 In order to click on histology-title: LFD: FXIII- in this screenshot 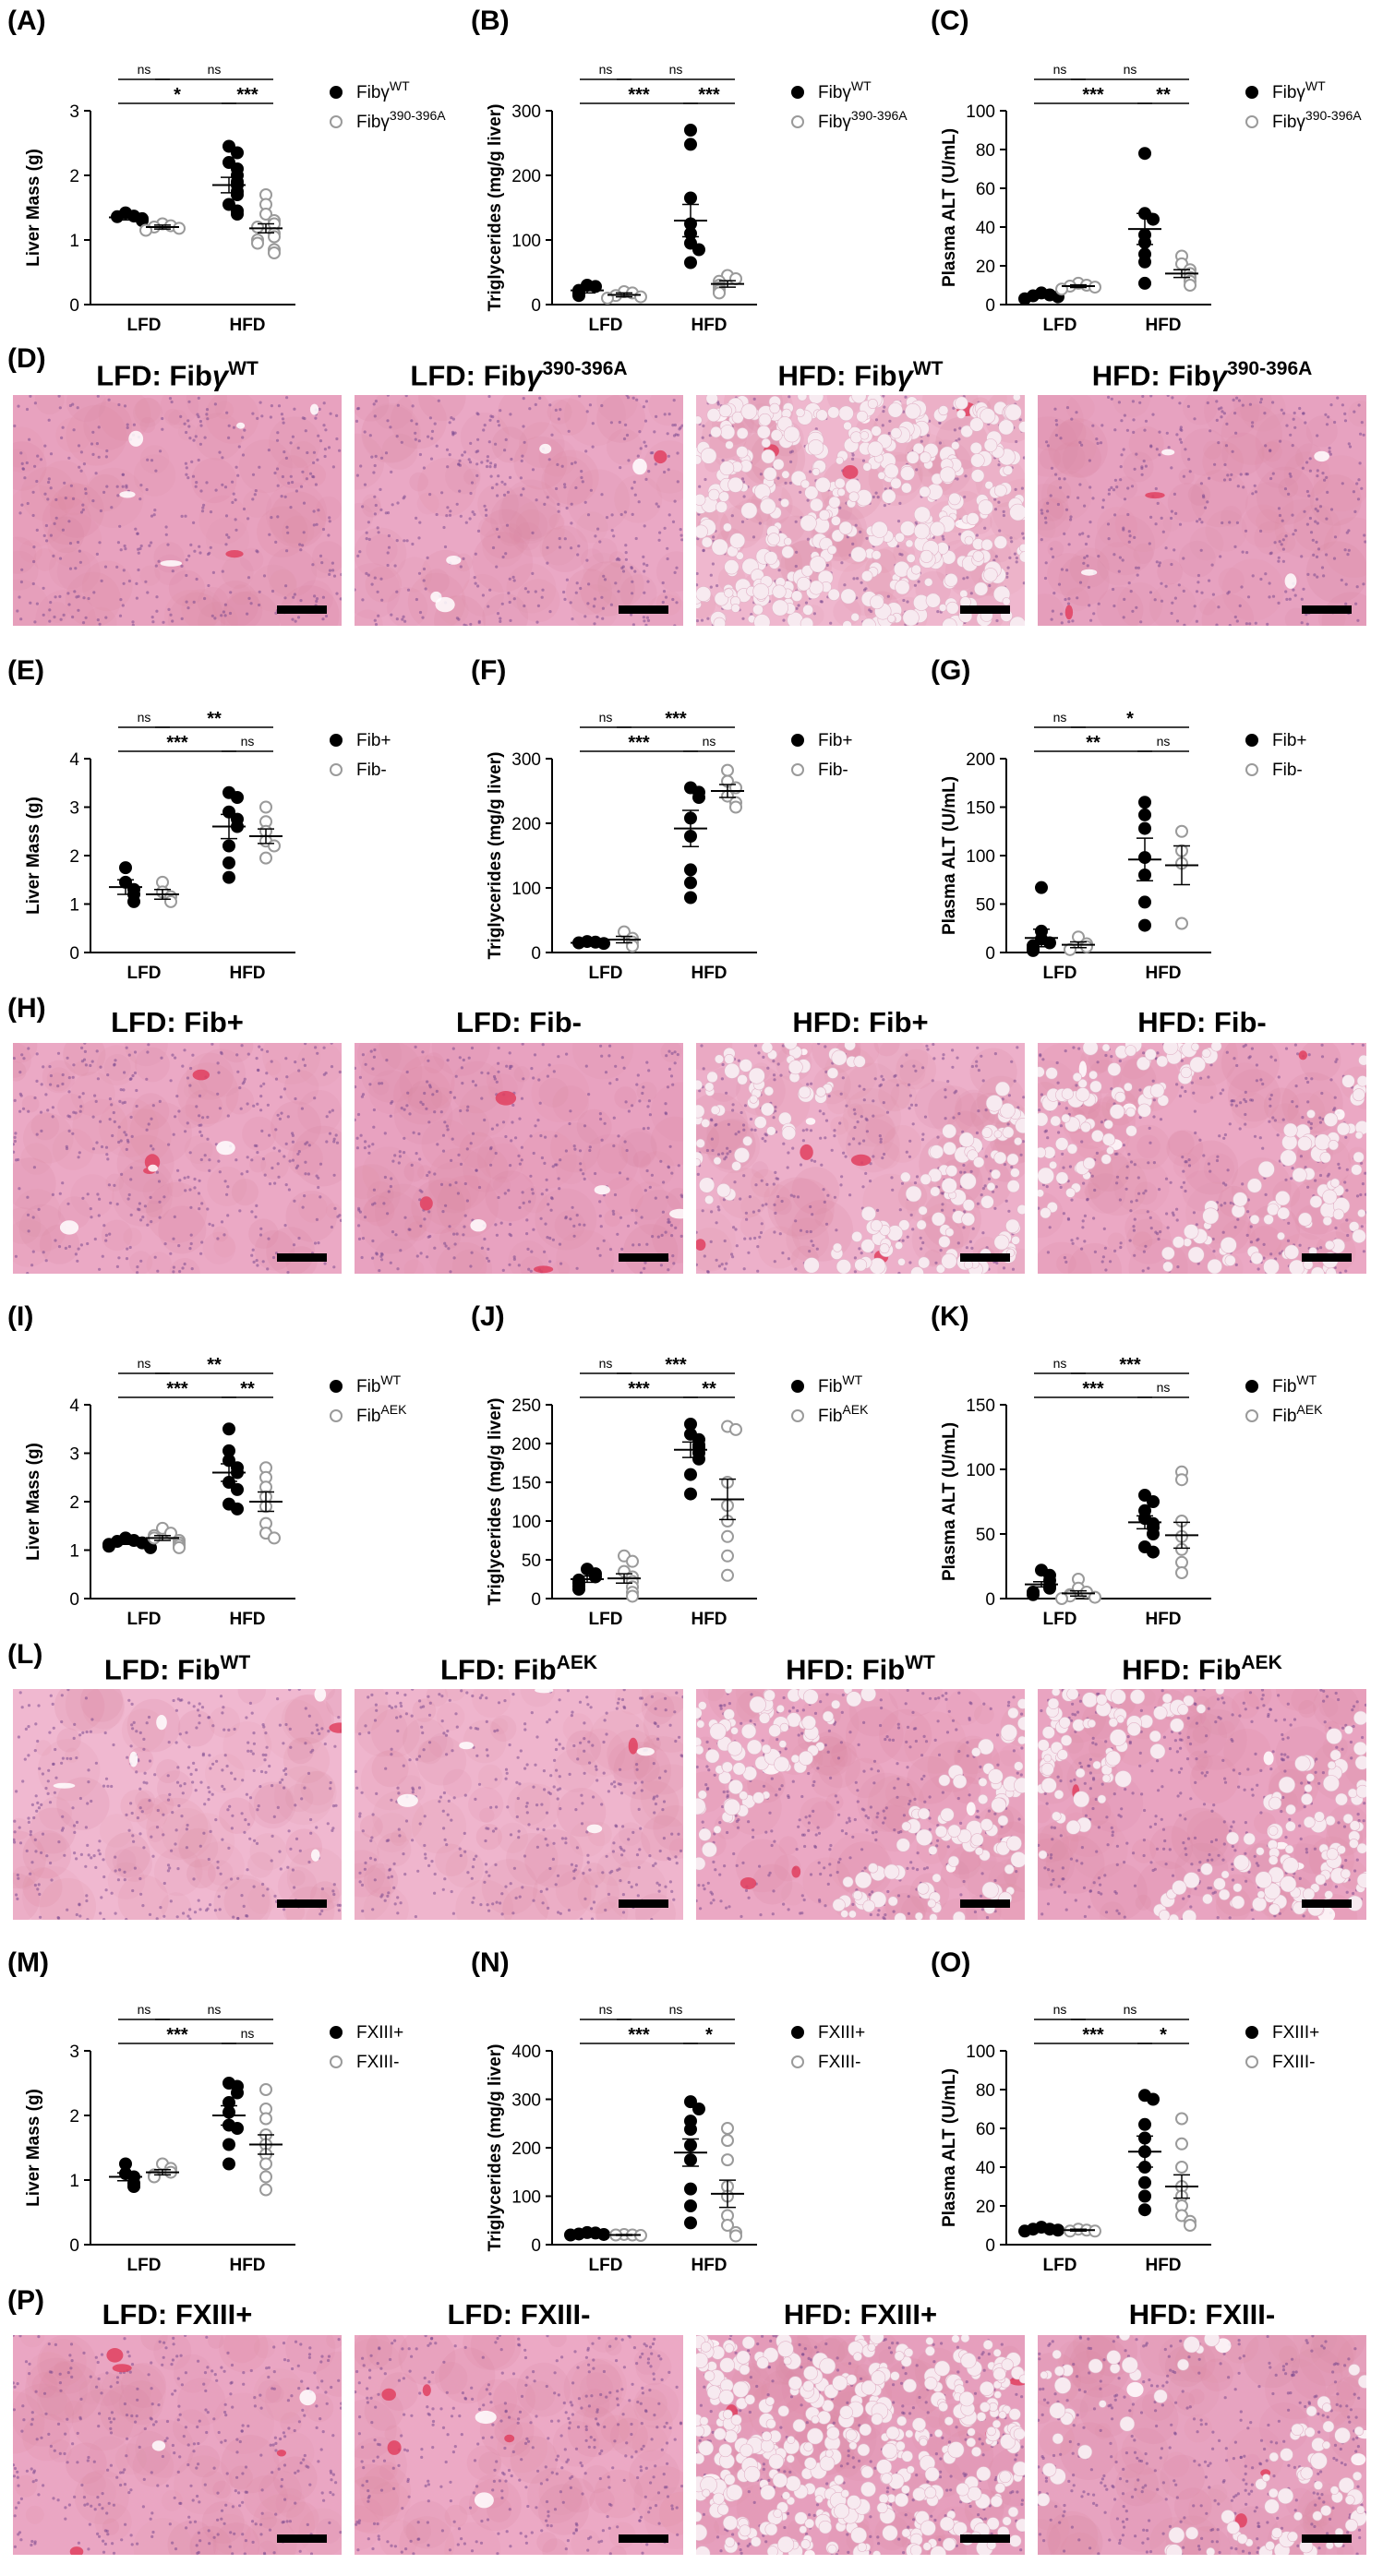, I will do `click(519, 2314)`.